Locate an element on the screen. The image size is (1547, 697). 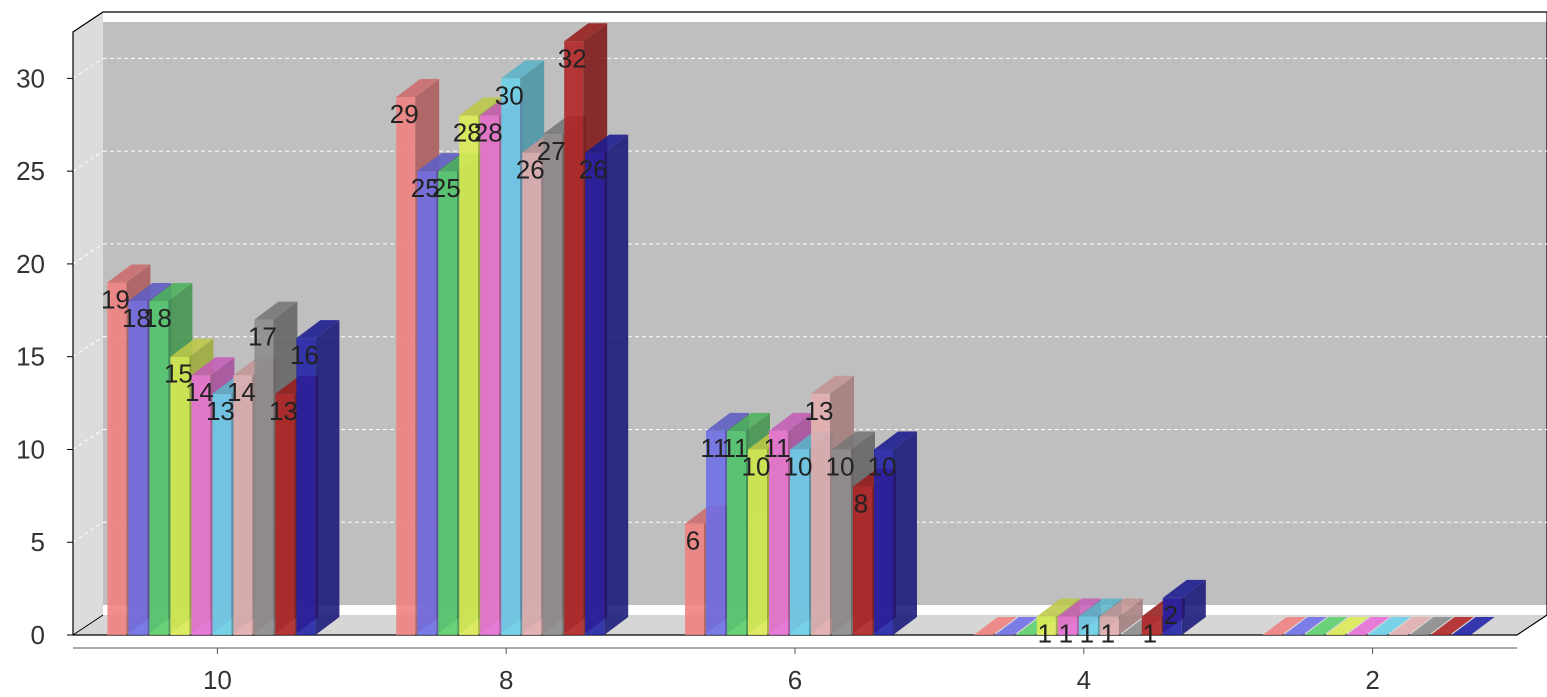
x-tick-label: 4 is located at coordinates (1084, 680).